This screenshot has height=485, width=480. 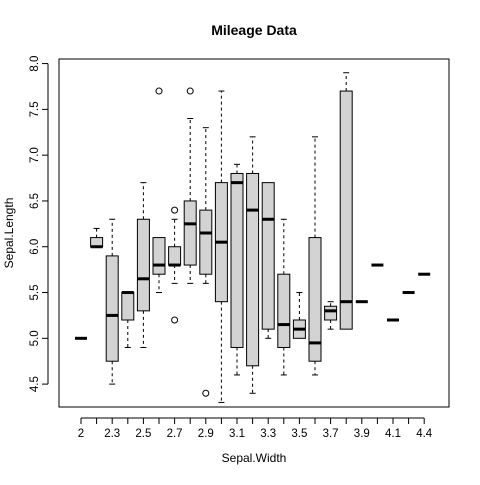 I want to click on y-axis-label: Sepal.Length, so click(x=9, y=233).